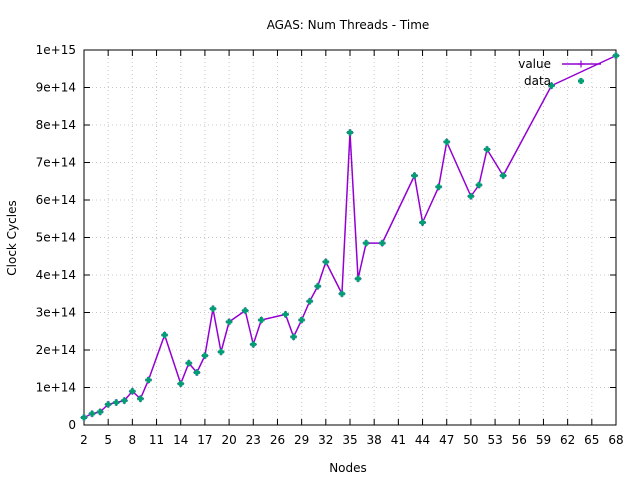  What do you see at coordinates (253, 440) in the screenshot?
I see `x-tick-label: 23` at bounding box center [253, 440].